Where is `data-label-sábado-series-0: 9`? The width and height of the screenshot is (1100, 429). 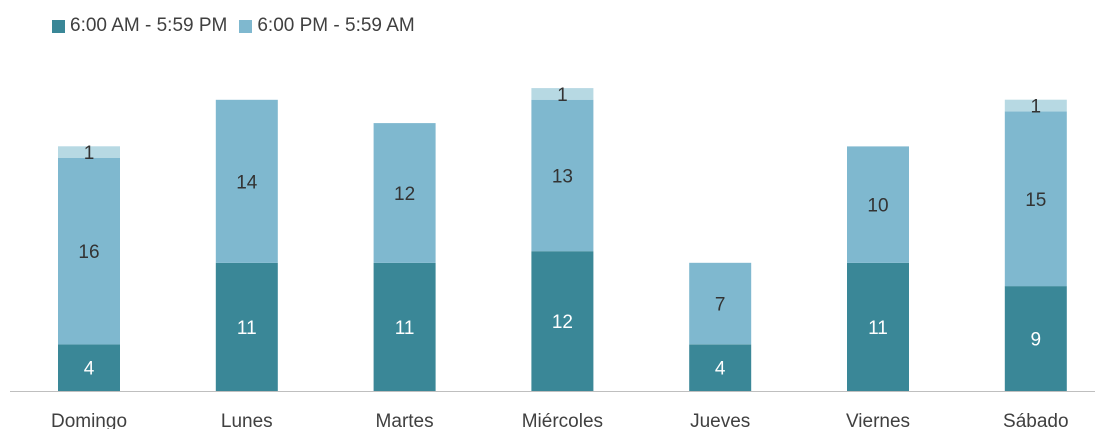
data-label-sábado-series-0: 9 is located at coordinates (1036, 340).